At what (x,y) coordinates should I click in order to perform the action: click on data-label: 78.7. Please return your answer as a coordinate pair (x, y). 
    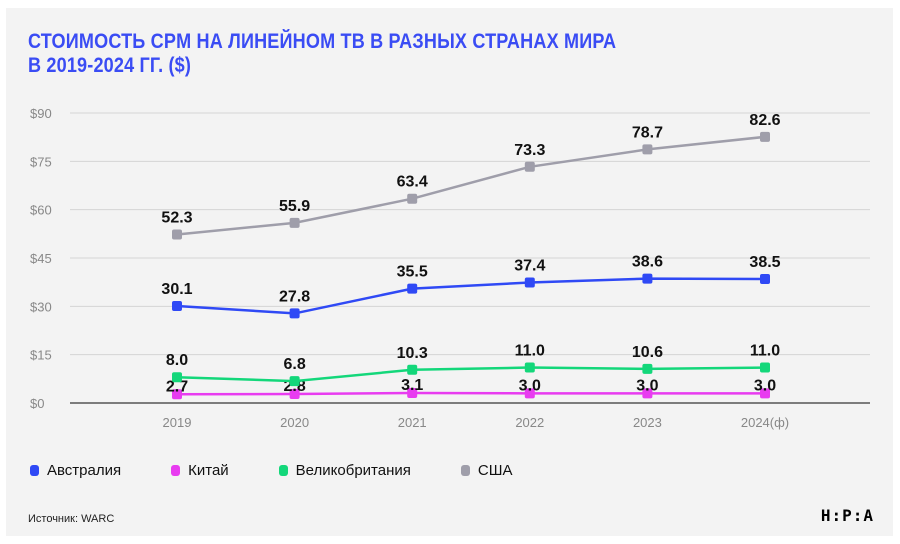
    Looking at the image, I should click on (647, 132).